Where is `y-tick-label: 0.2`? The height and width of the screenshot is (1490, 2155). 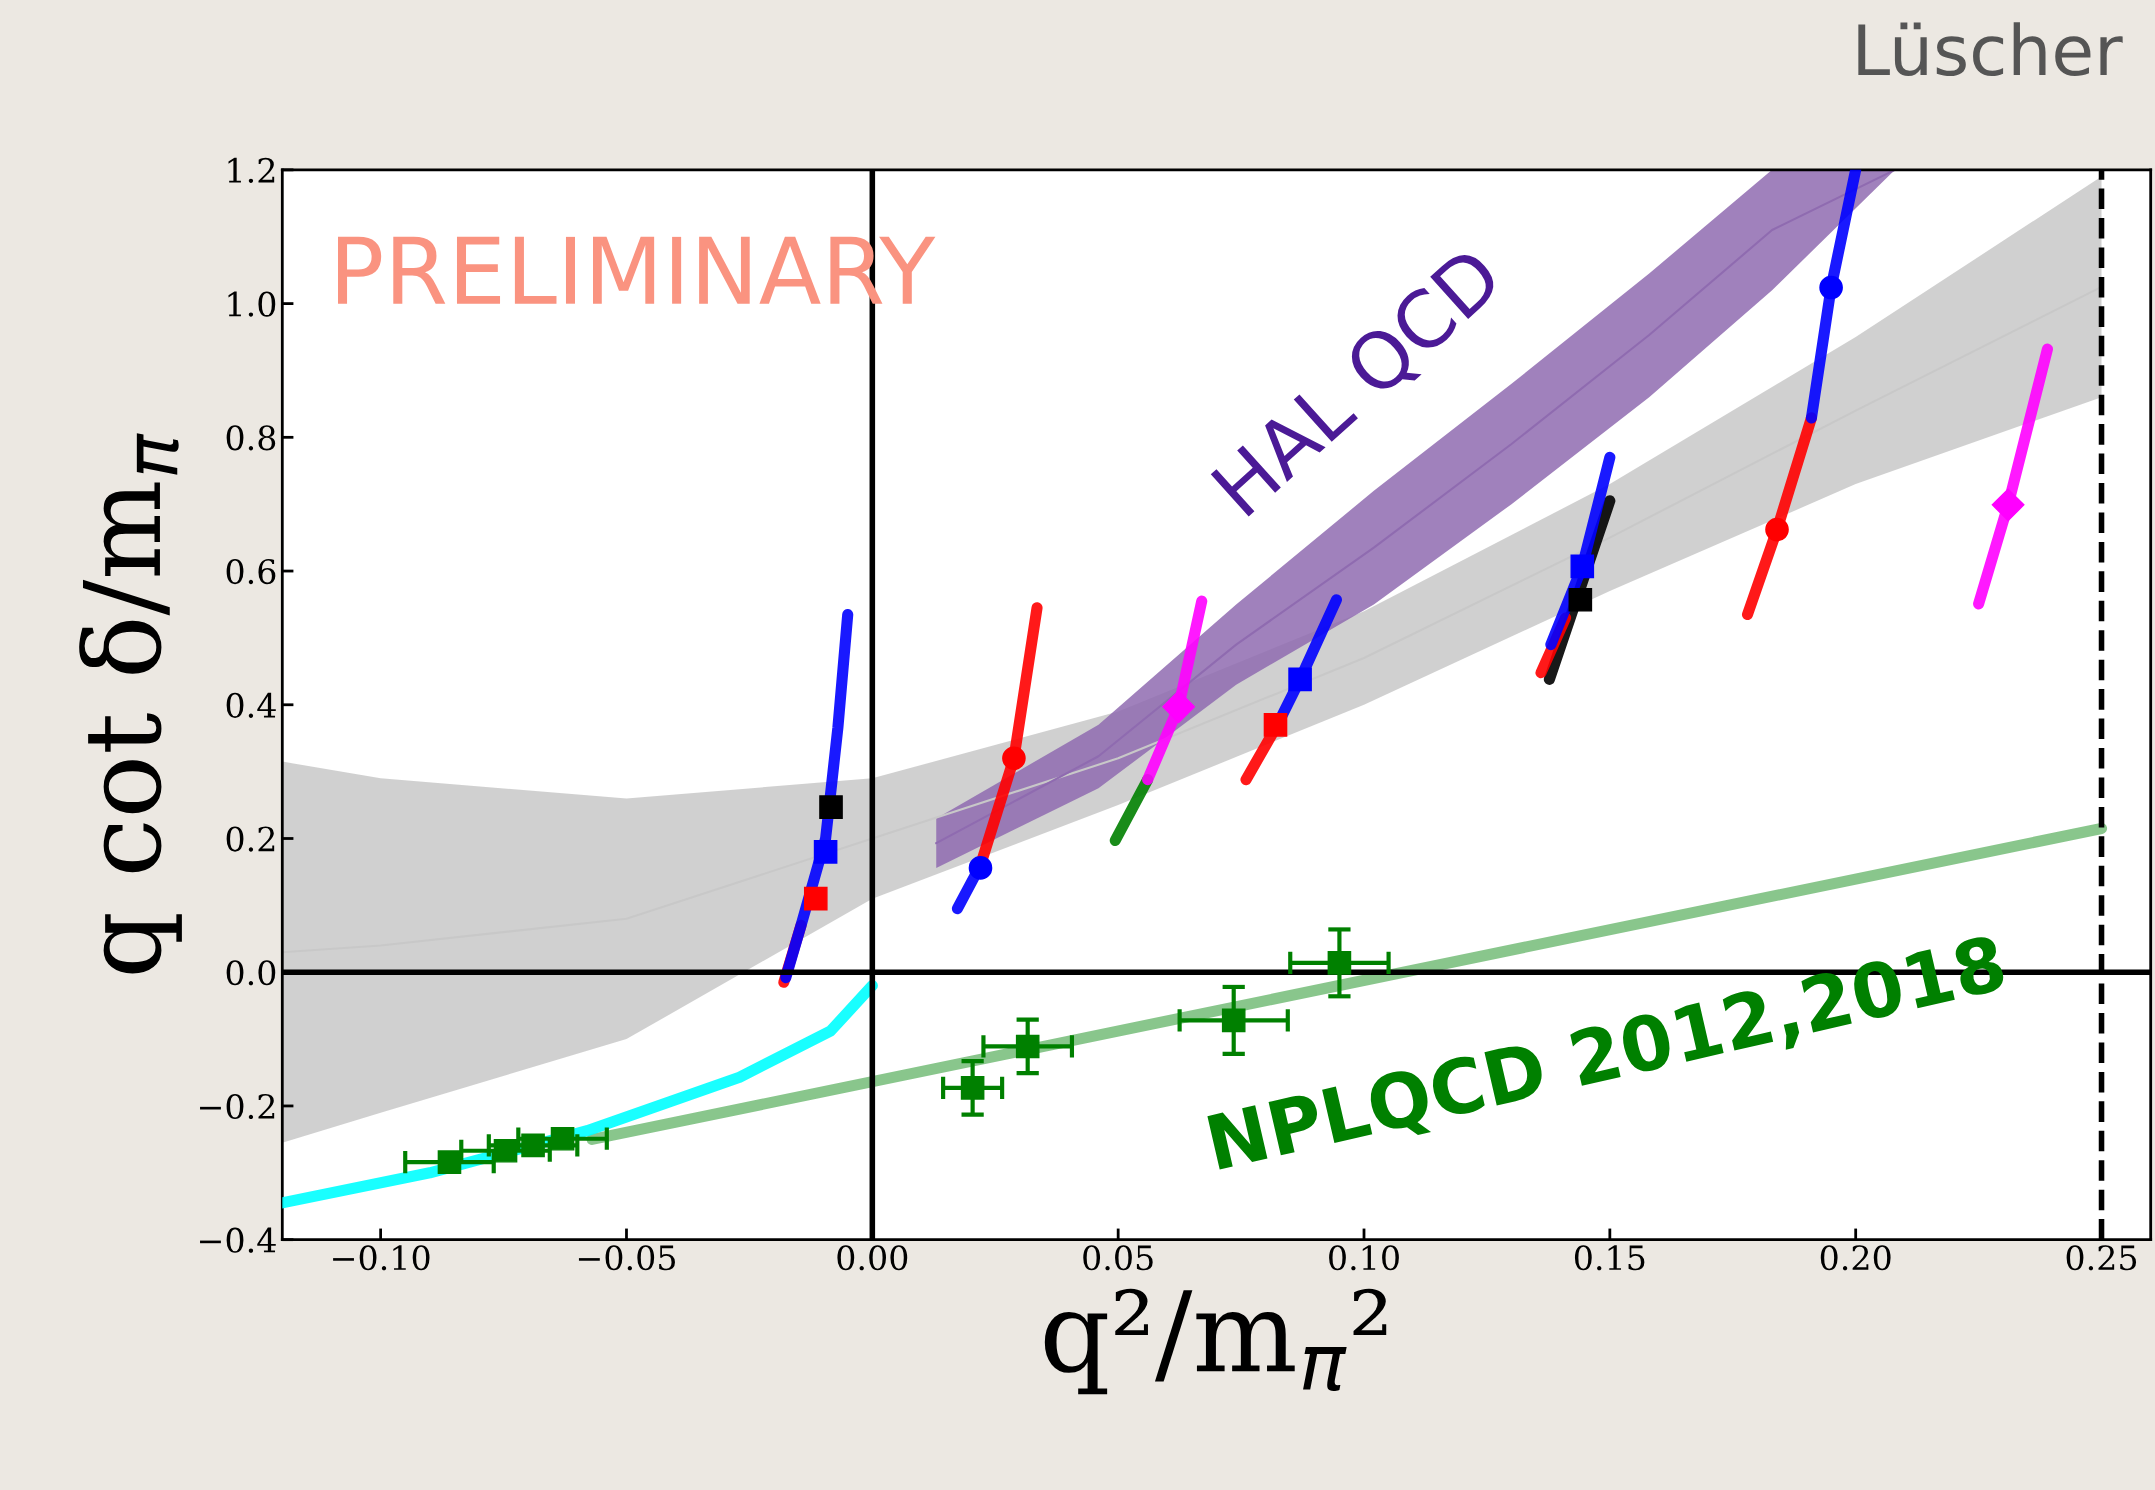 y-tick-label: 0.2 is located at coordinates (250, 839).